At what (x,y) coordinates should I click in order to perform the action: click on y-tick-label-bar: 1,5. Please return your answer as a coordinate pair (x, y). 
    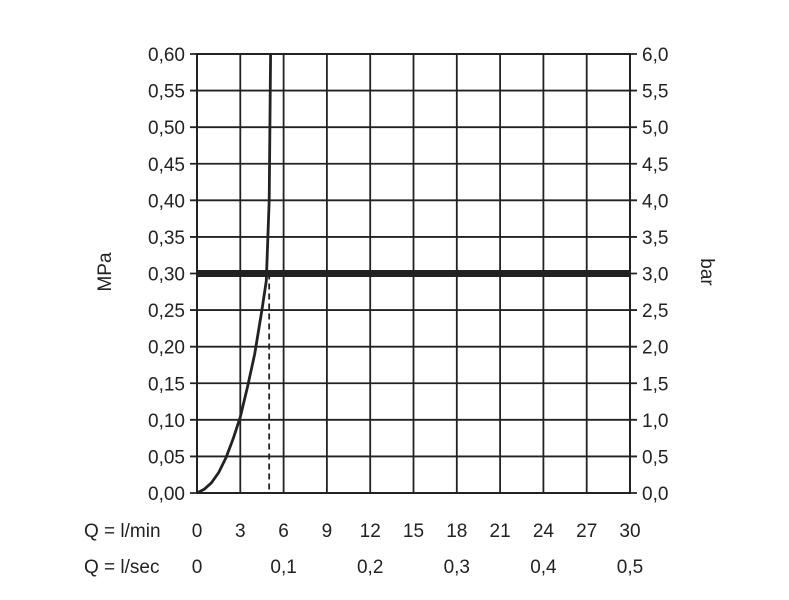
    Looking at the image, I should click on (655, 384).